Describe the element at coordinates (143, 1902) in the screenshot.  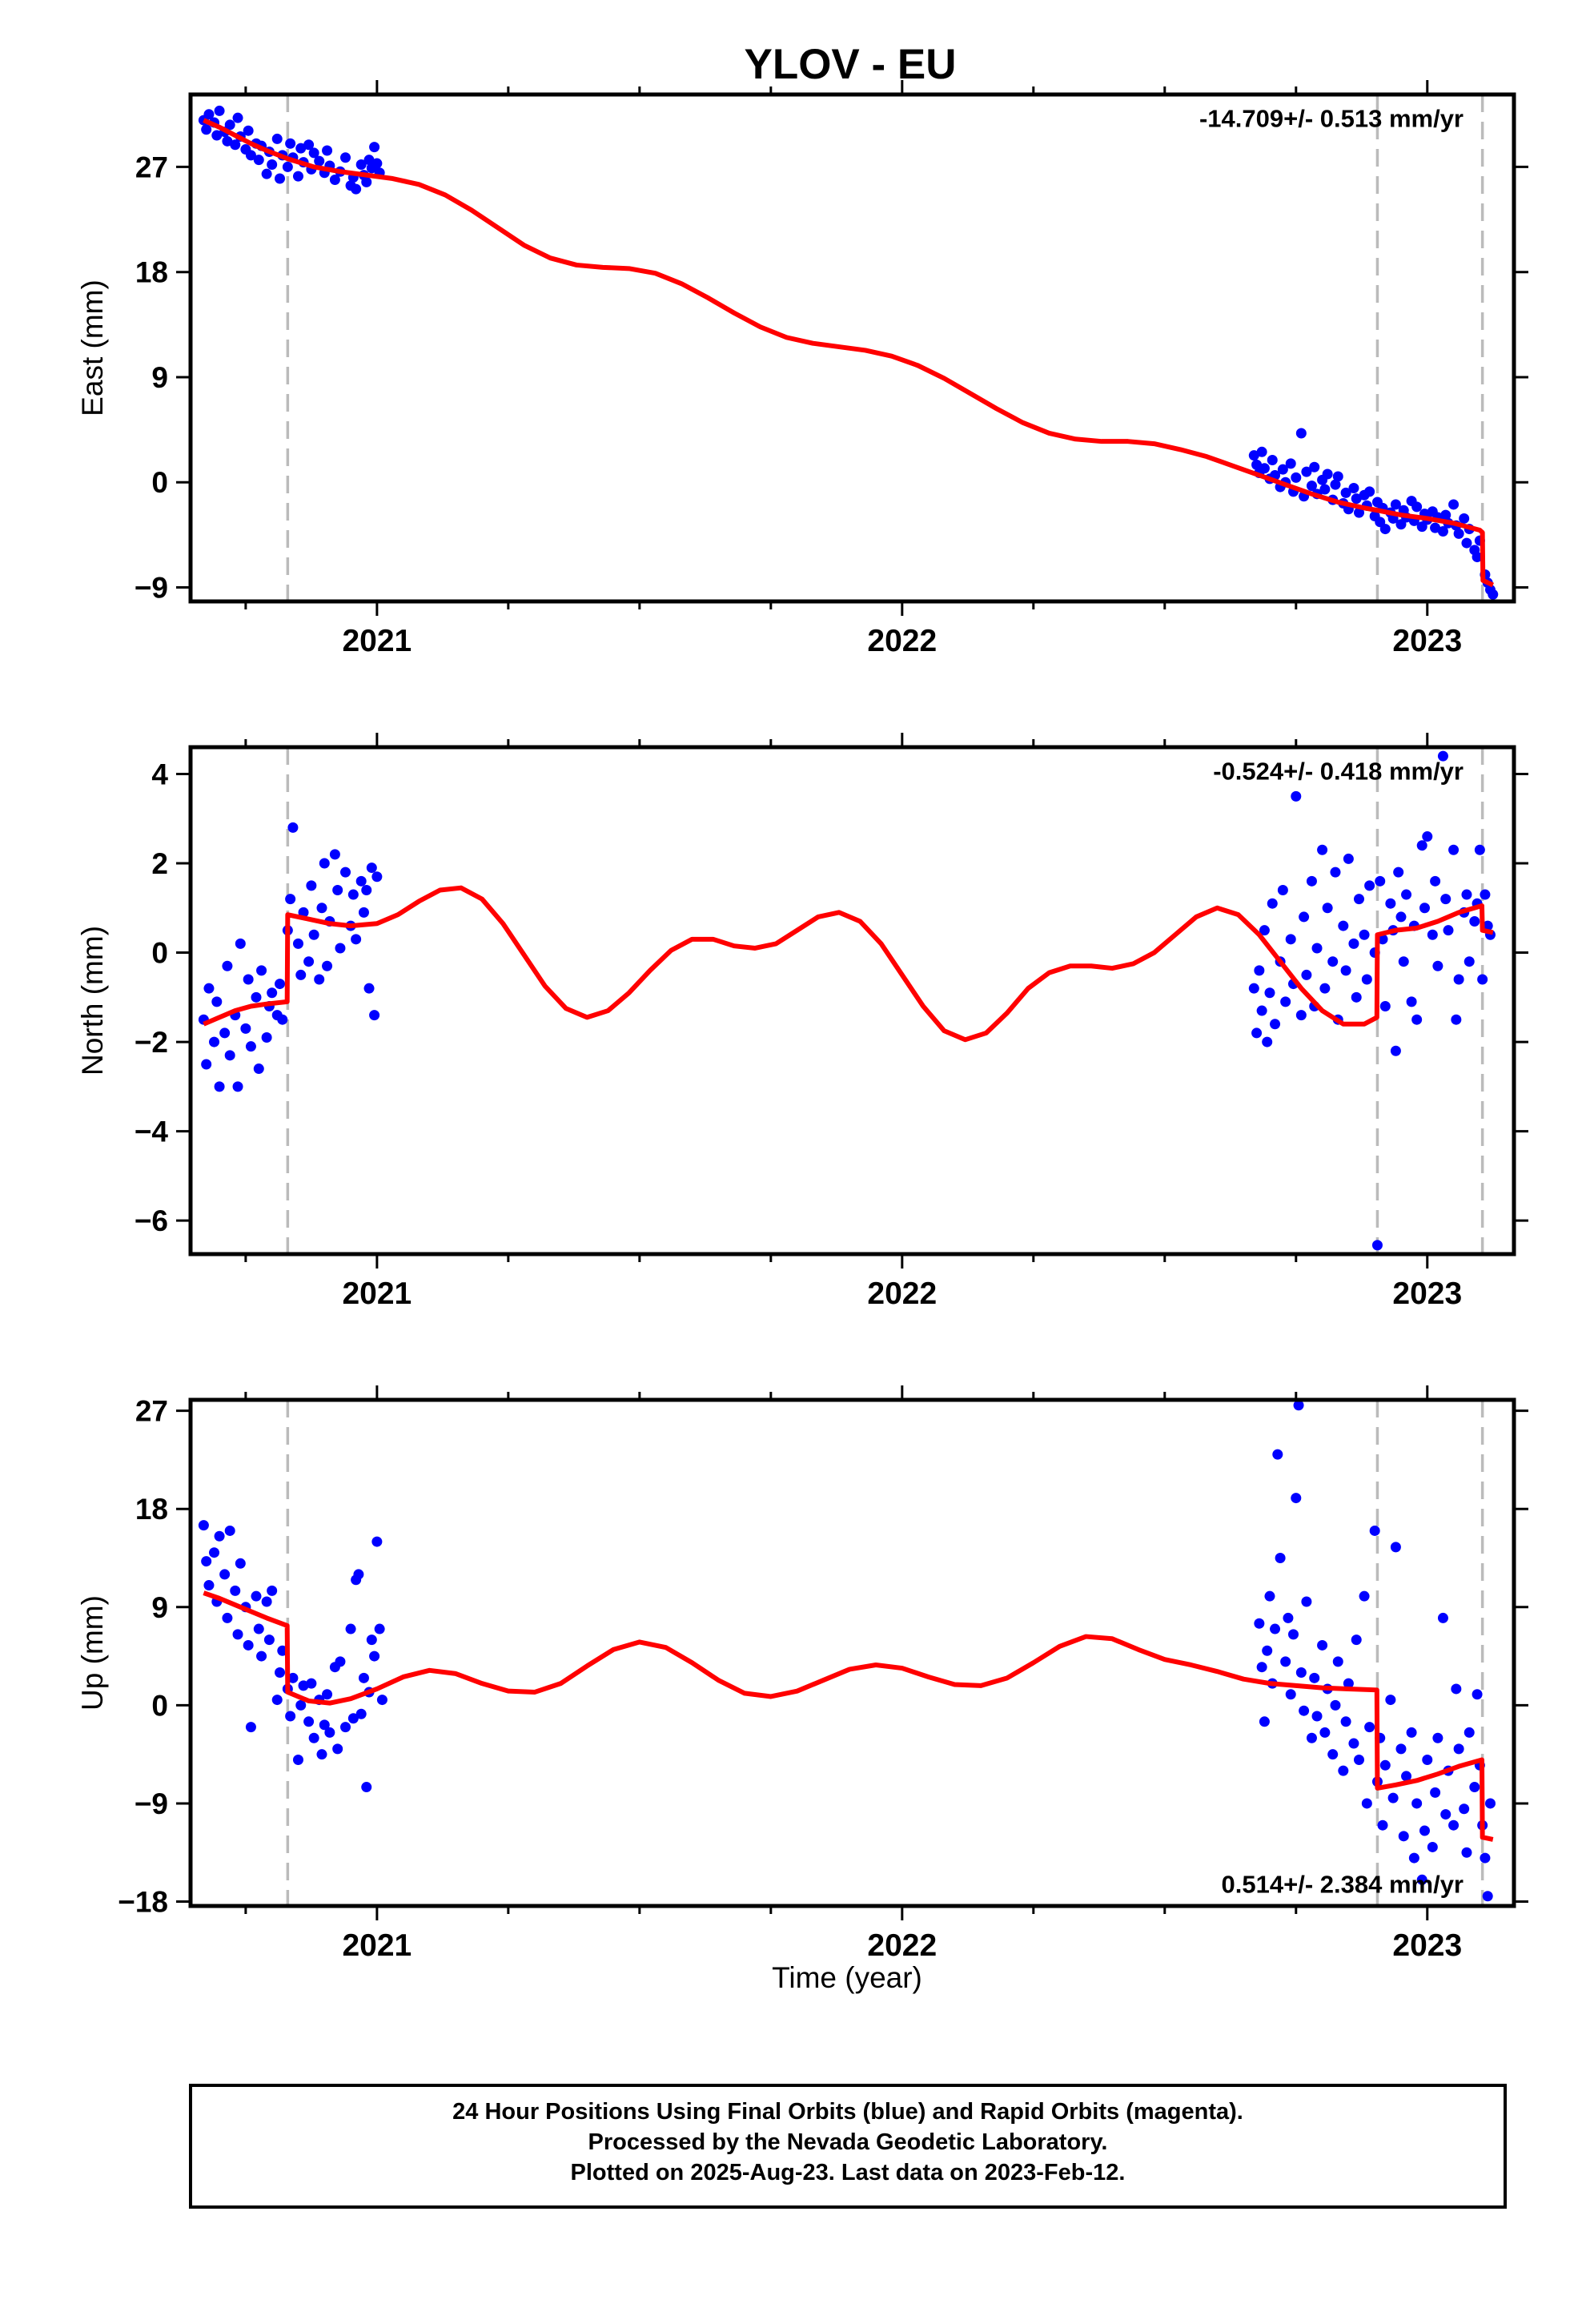
I see `up-y-tick-label: −18` at that location.